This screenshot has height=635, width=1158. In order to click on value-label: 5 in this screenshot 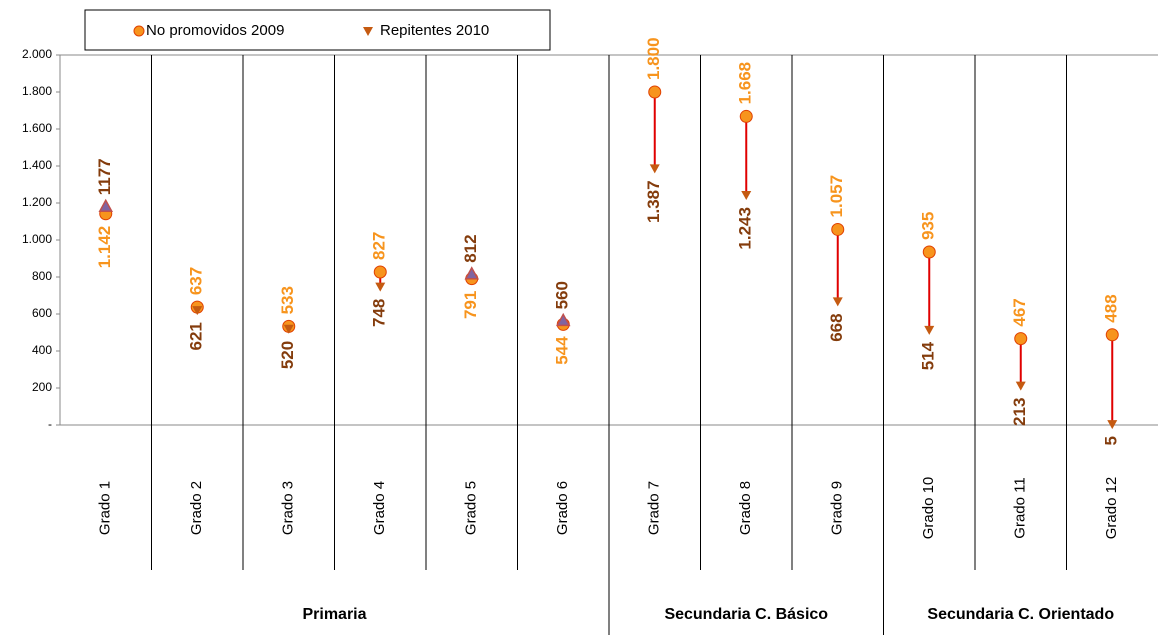, I will do `click(1111, 440)`.